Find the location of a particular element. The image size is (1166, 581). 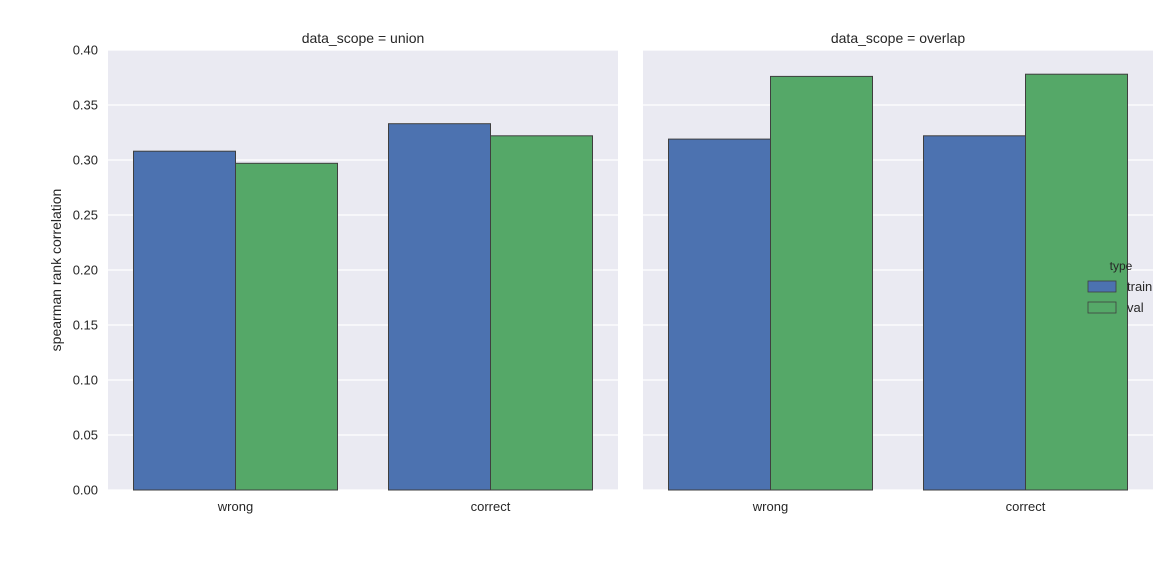

bar-val-correct is located at coordinates (541, 313).